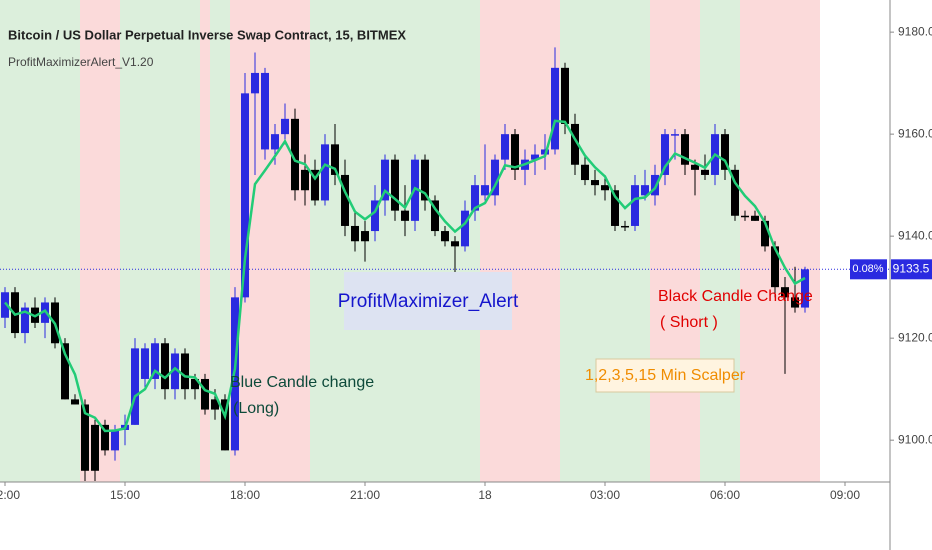 The image size is (932, 550). What do you see at coordinates (245, 495) in the screenshot?
I see `x-tick-label: 18:00` at bounding box center [245, 495].